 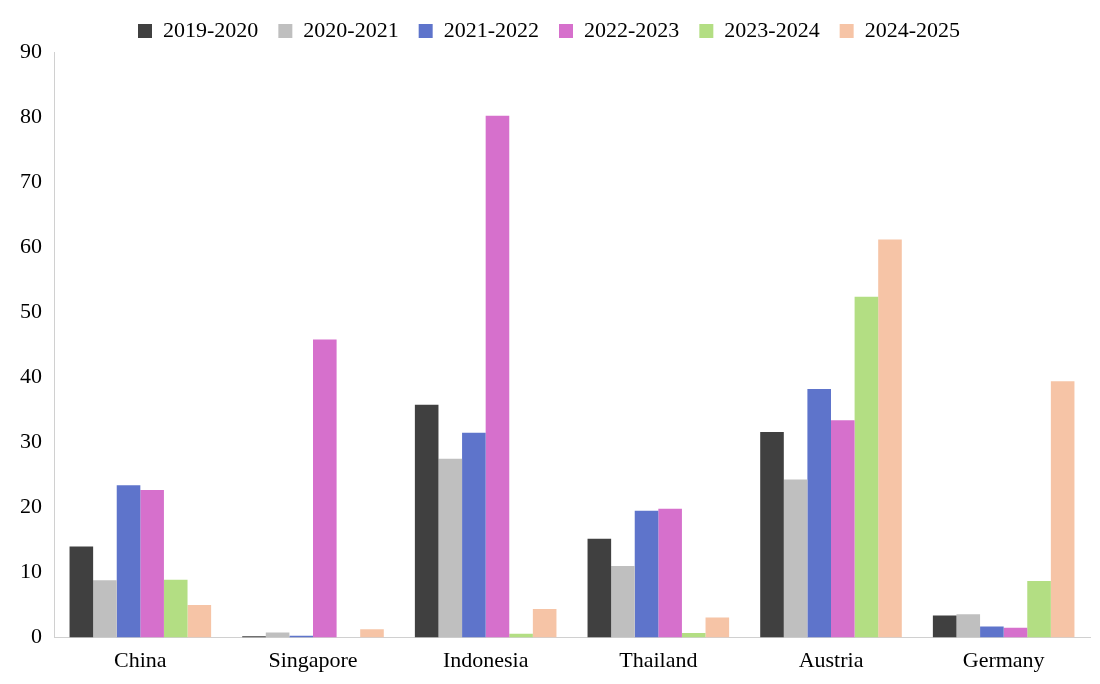 I want to click on y-tick-label: 60, so click(x=31, y=245).